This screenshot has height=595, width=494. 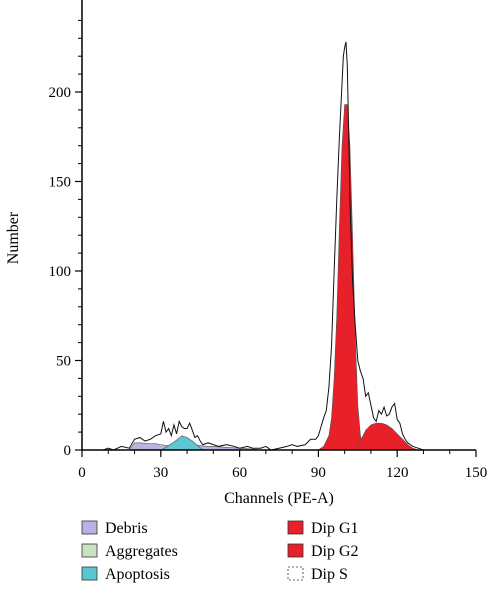 What do you see at coordinates (141, 551) in the screenshot?
I see `legend-label: Aggregates` at bounding box center [141, 551].